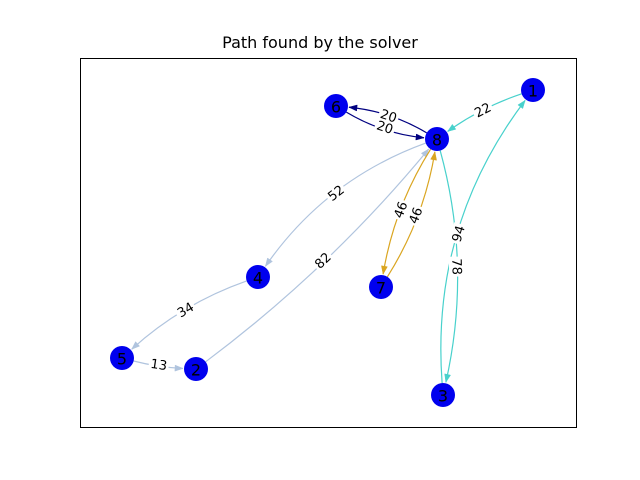  I want to click on node-label: 2, so click(196, 370).